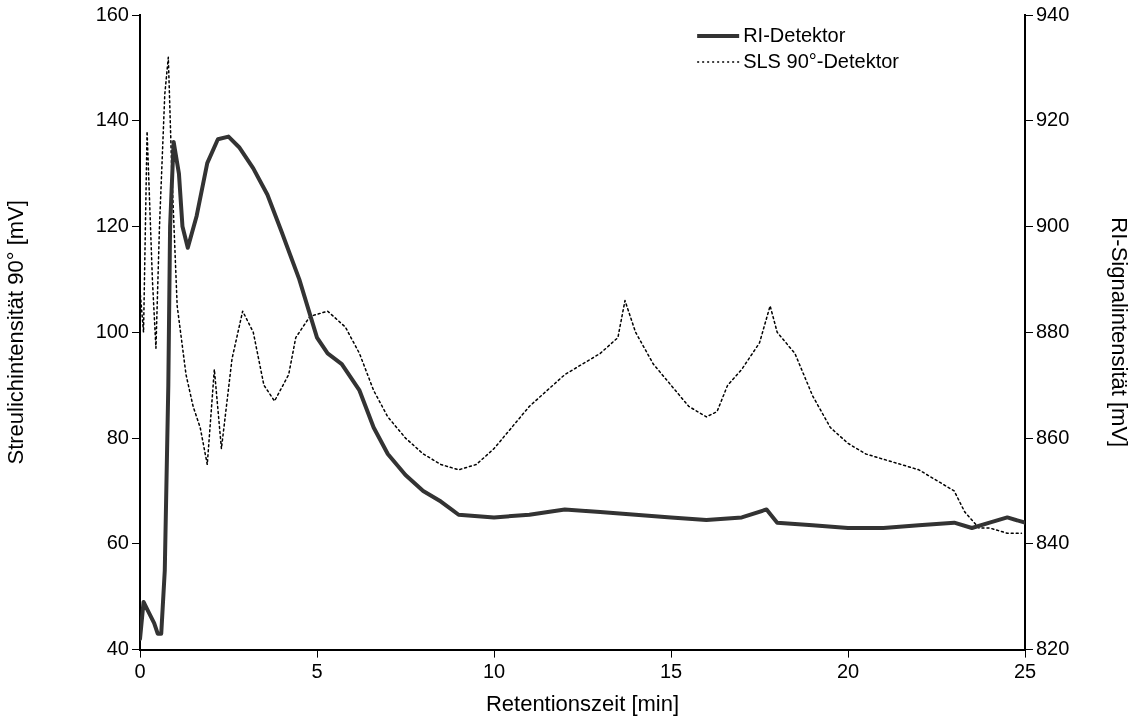  Describe the element at coordinates (1053, 13) in the screenshot. I see `y2-tick-label: 940` at that location.